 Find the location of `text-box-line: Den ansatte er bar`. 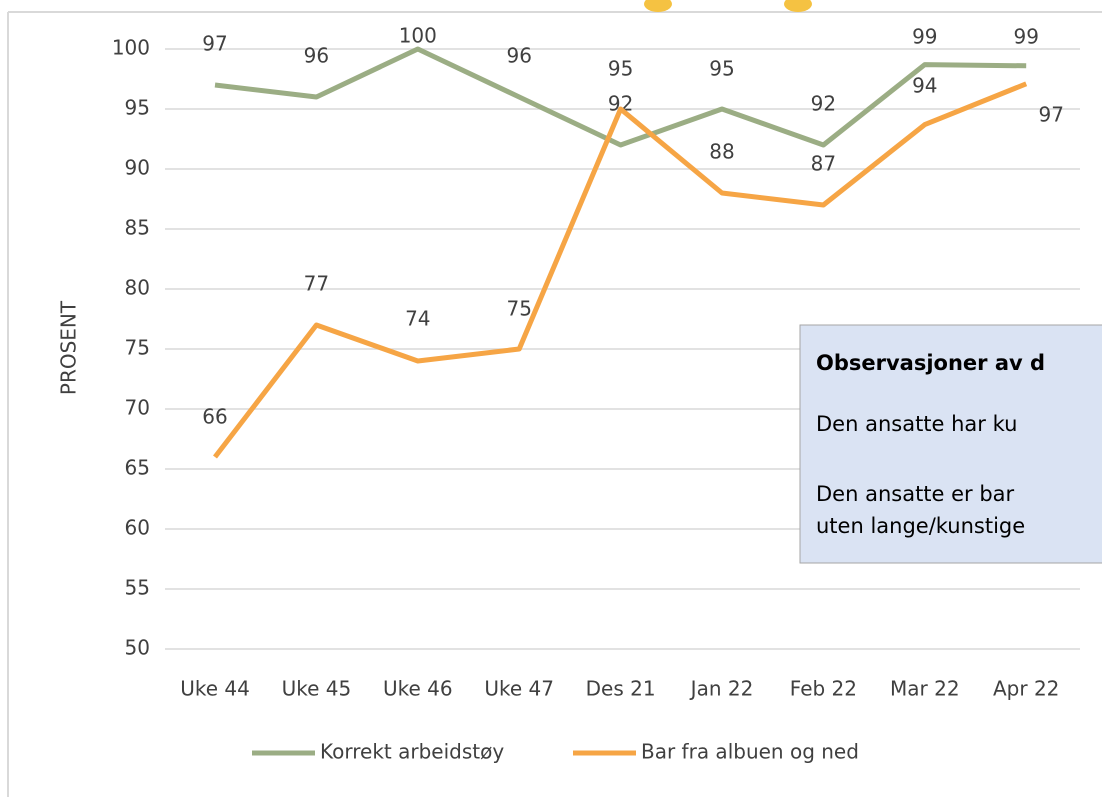

text-box-line: Den ansatte er bar is located at coordinates (915, 494).